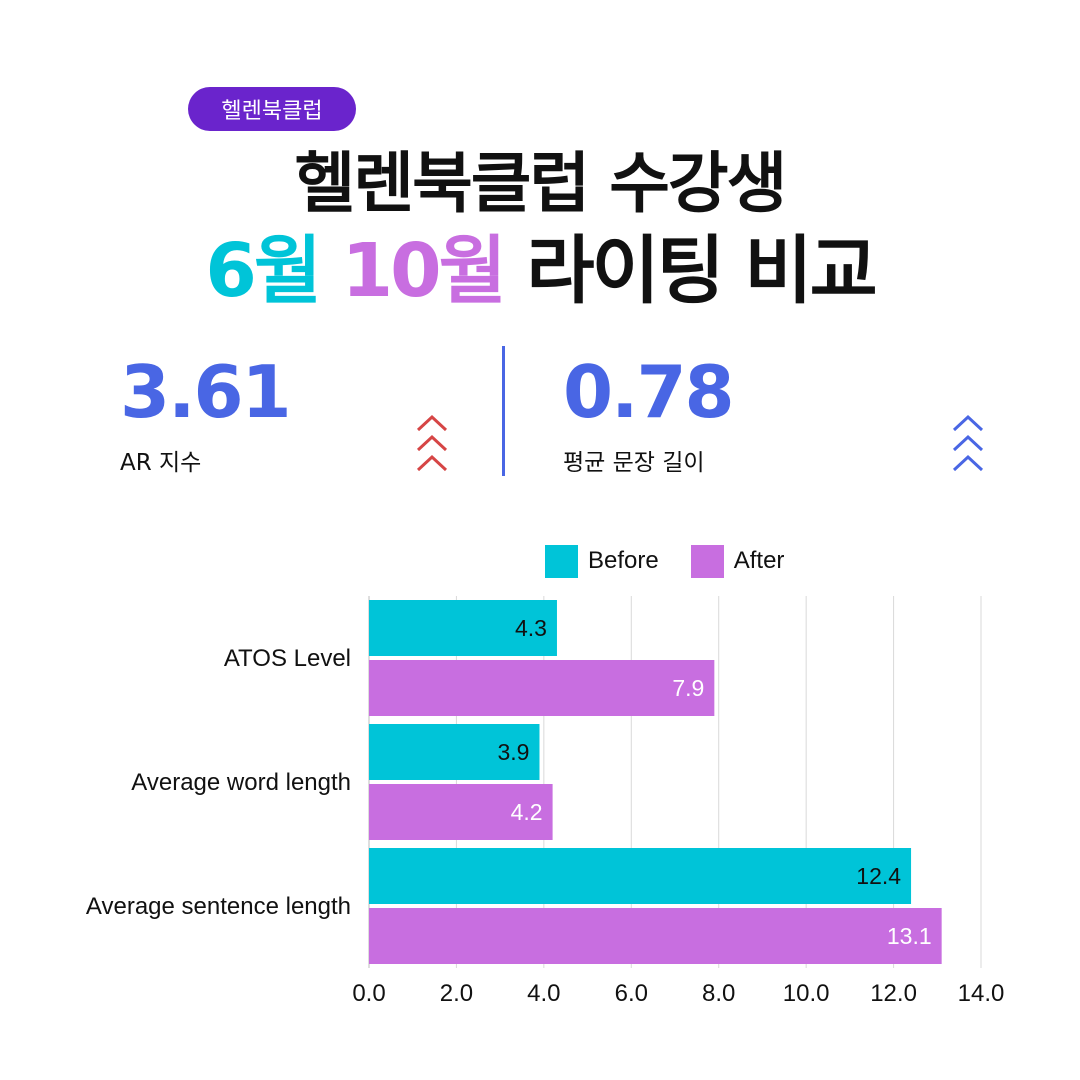 The width and height of the screenshot is (1080, 1080). Describe the element at coordinates (718, 993) in the screenshot. I see `x-tick-label: 8.0` at that location.